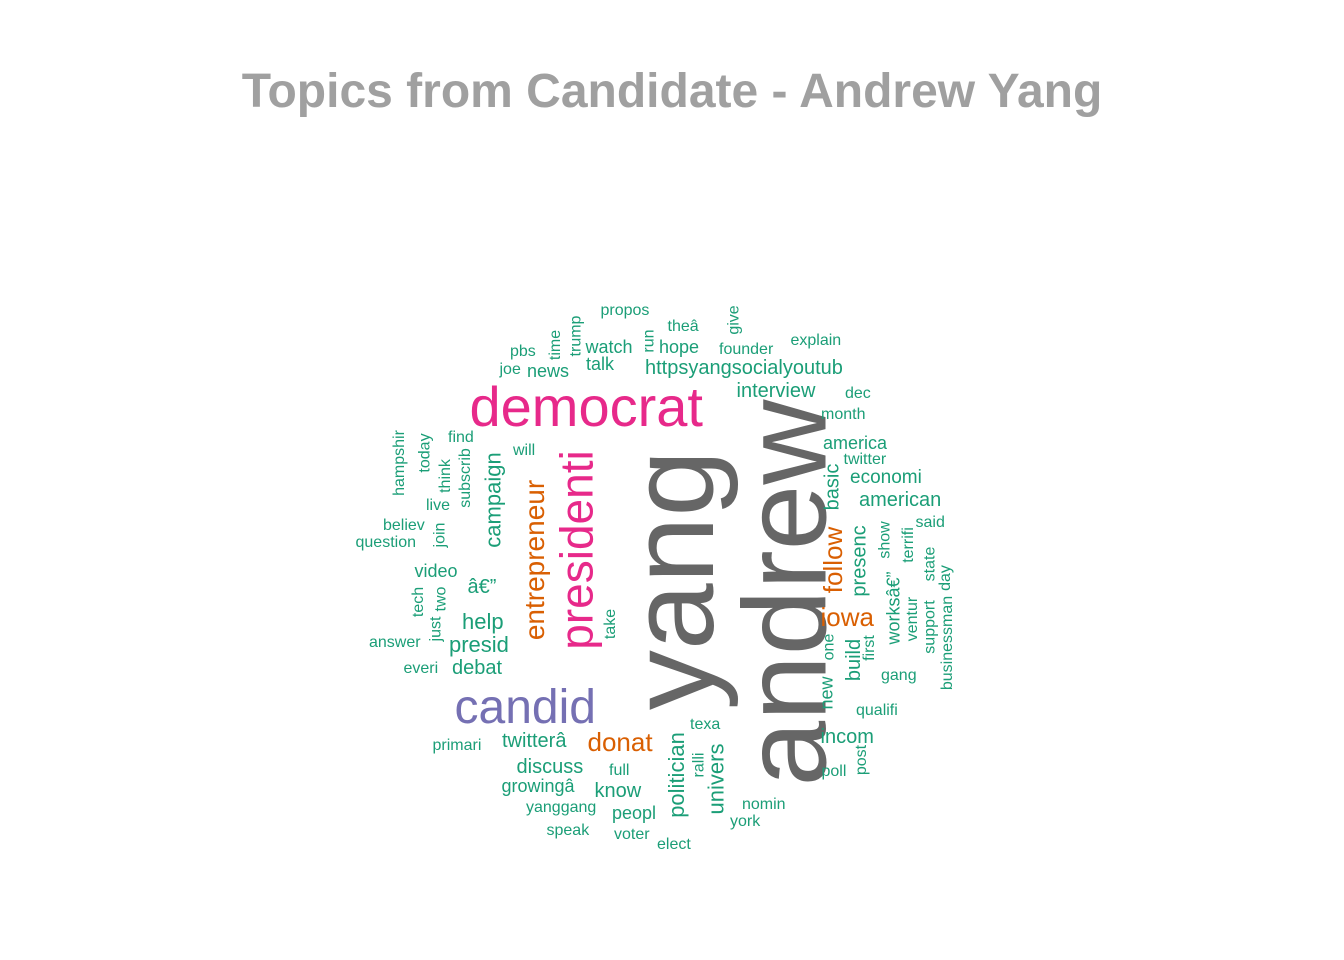  I want to click on cloud-word: live, so click(438, 505).